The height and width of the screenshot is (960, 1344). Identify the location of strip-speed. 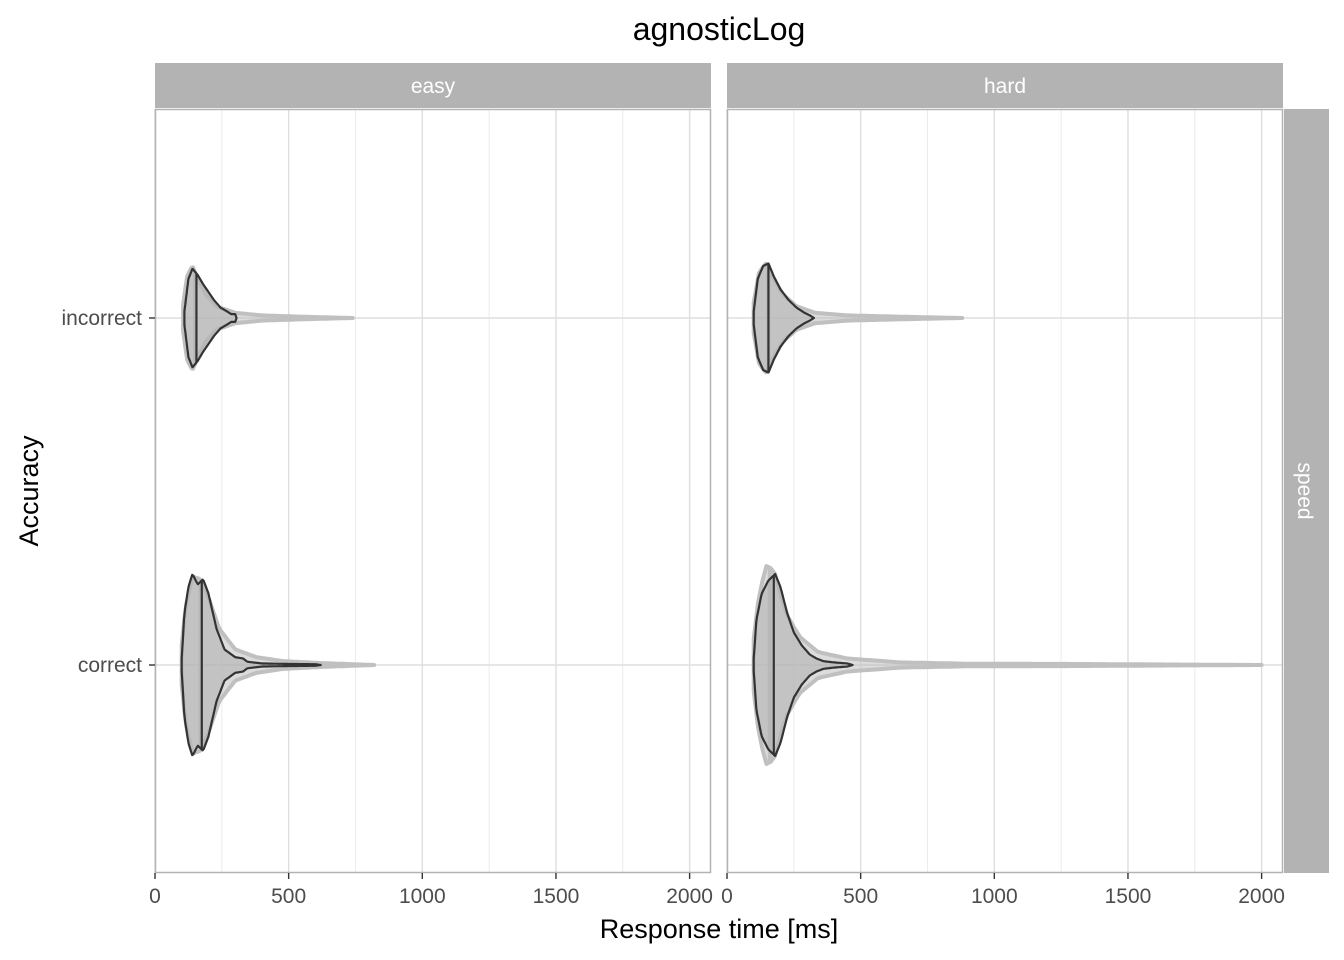
(1306, 491).